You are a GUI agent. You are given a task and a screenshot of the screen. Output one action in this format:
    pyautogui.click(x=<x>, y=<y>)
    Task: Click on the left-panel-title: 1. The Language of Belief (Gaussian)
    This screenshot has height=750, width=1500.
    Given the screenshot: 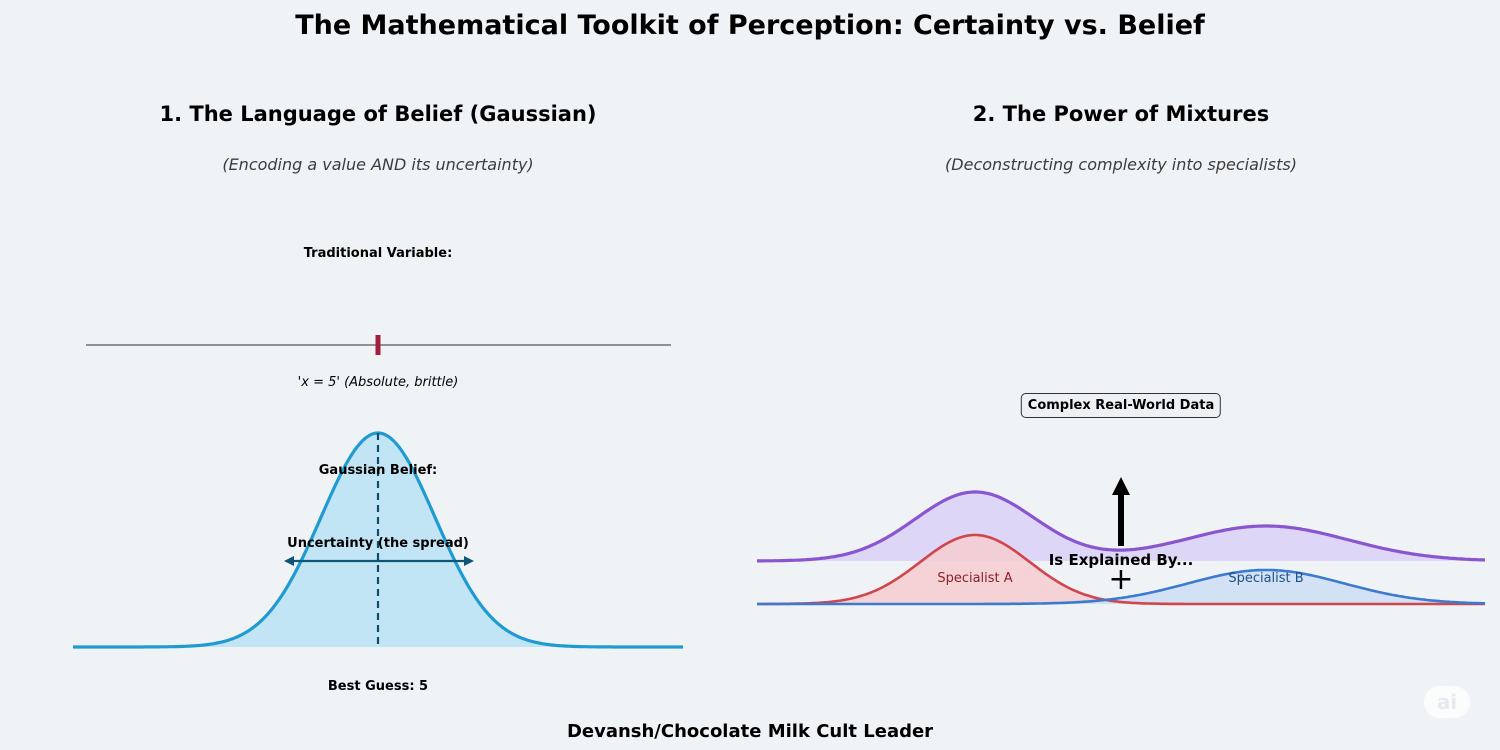 What is the action you would take?
    pyautogui.click(x=378, y=114)
    